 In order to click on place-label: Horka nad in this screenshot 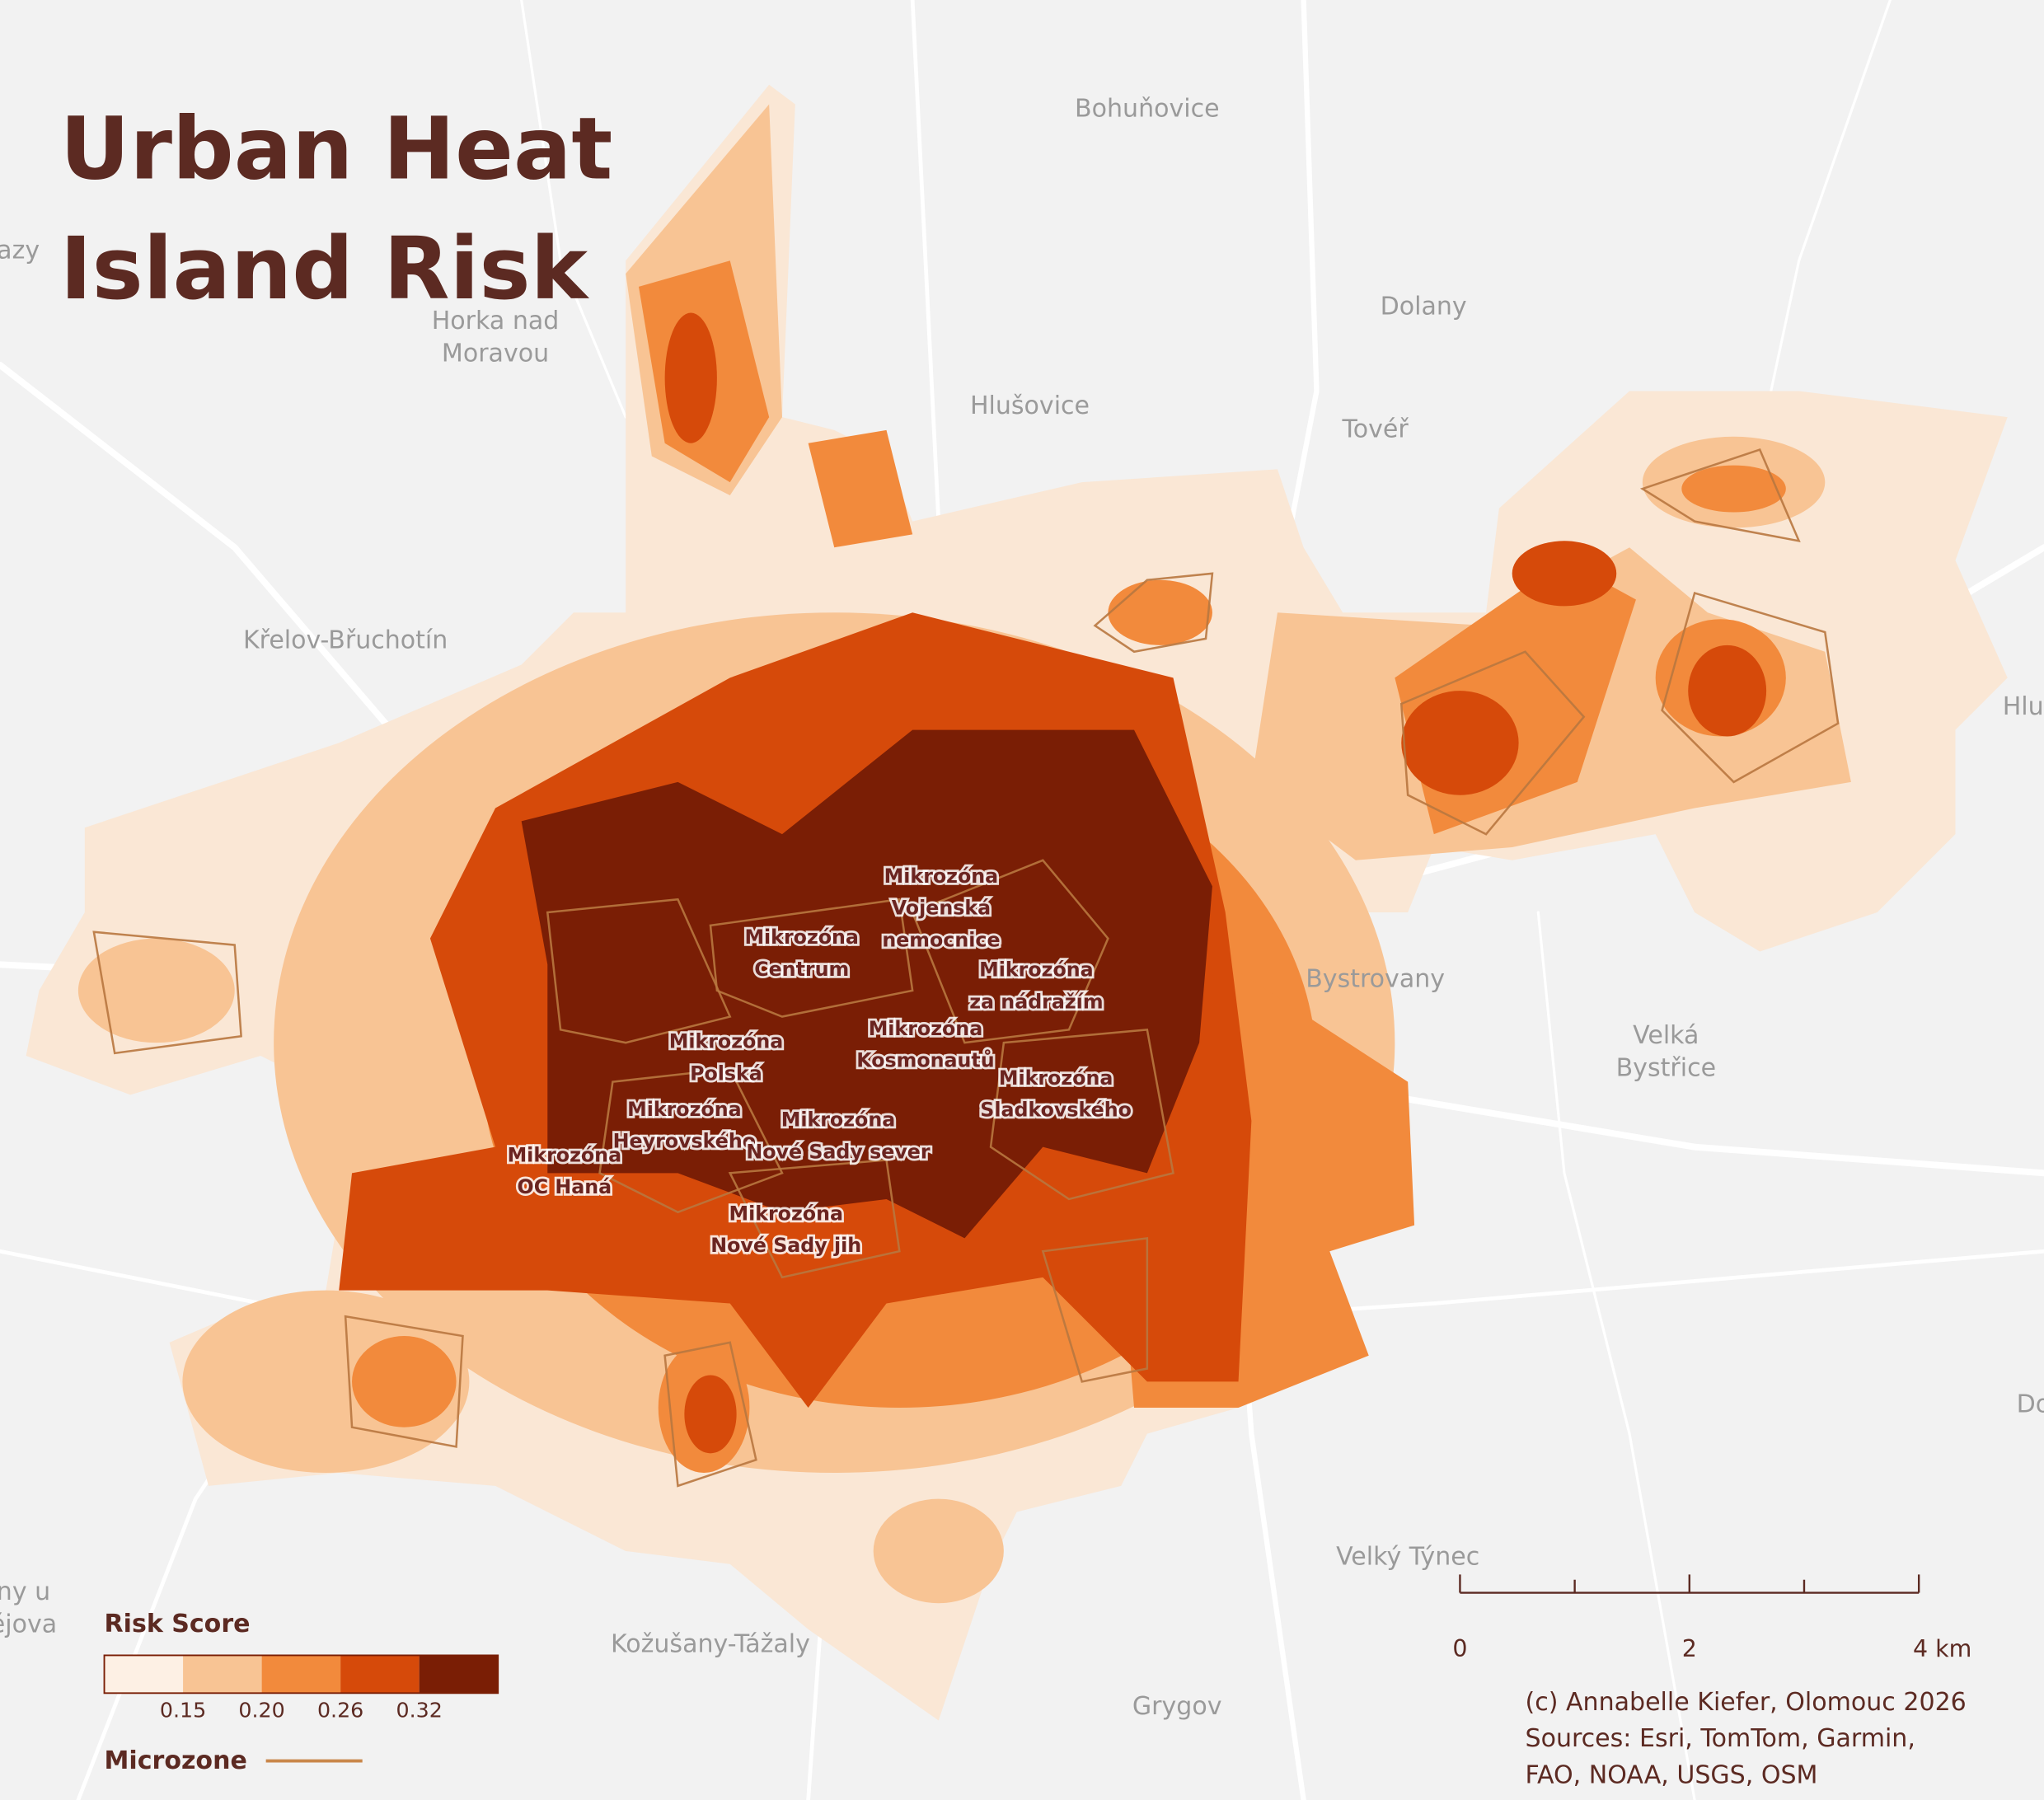, I will do `click(496, 321)`.